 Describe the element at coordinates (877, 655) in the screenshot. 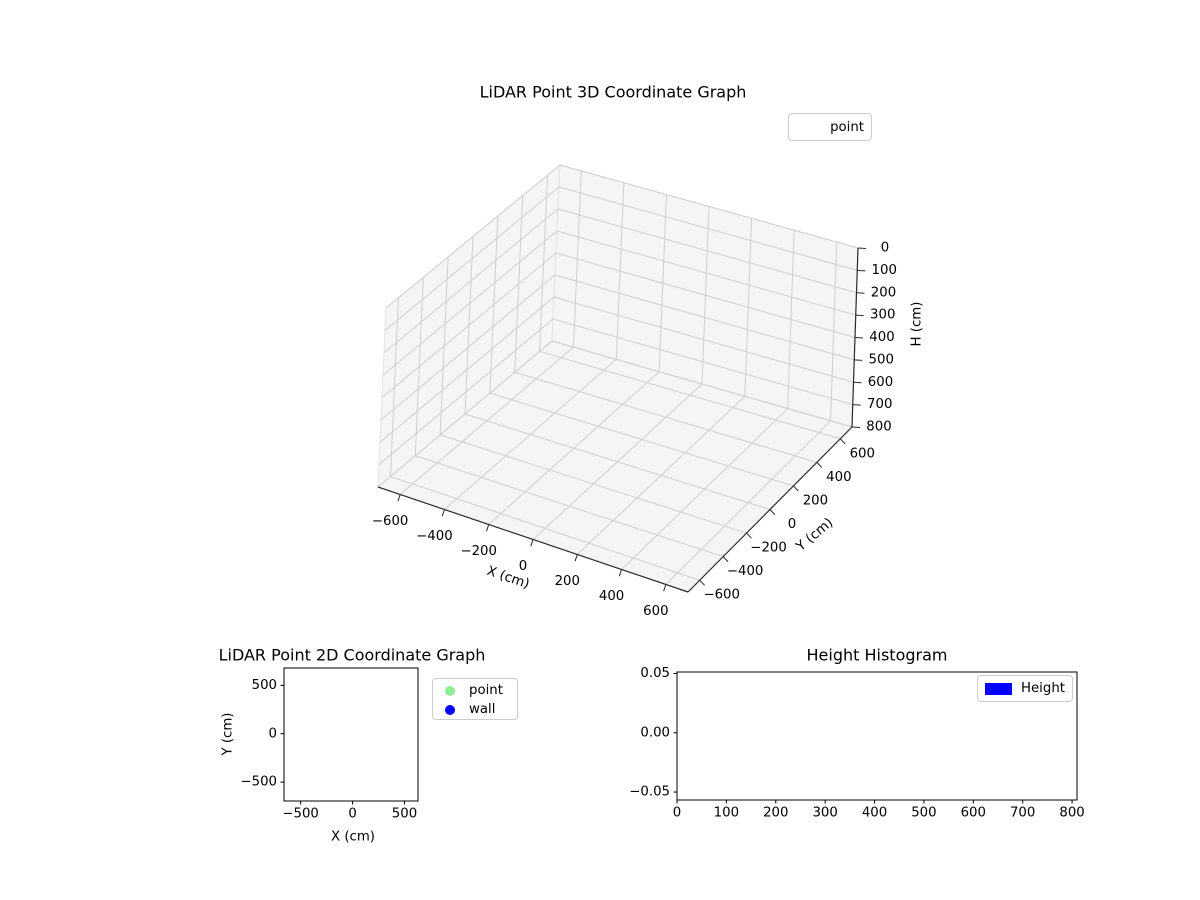

I see `histogram-title: Height Histogram` at that location.